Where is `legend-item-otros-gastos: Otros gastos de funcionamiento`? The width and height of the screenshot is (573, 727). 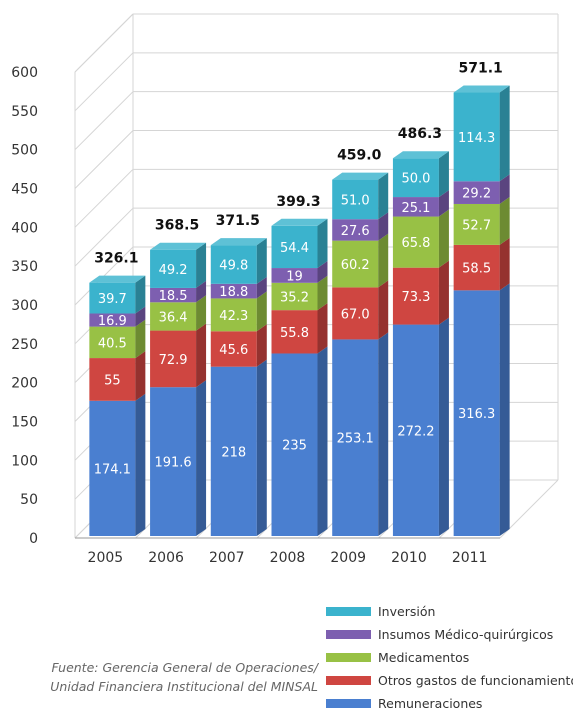
legend-item-otros-gastos: Otros gastos de funcionamiento is located at coordinates (449, 680).